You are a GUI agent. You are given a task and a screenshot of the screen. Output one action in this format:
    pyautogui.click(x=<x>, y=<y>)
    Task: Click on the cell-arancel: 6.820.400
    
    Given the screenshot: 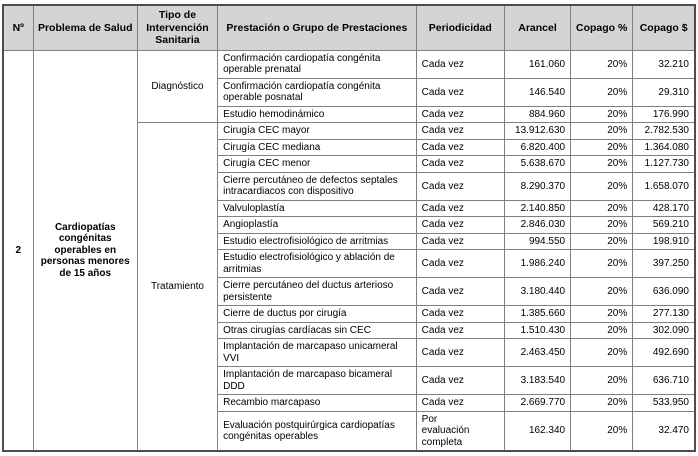 What is the action you would take?
    pyautogui.click(x=537, y=147)
    